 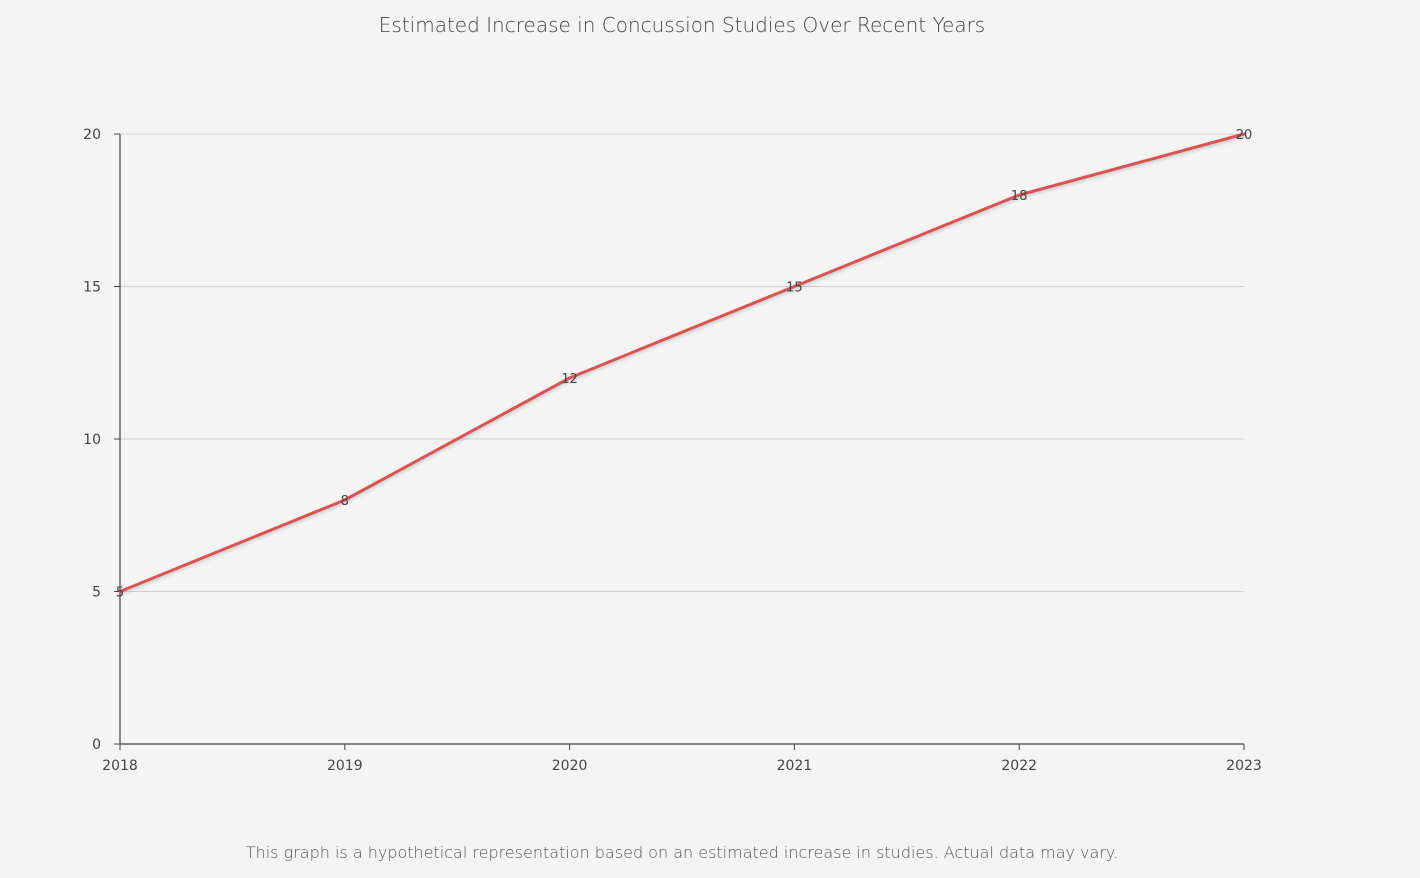 I want to click on y-tick-label: 10, so click(x=92, y=440).